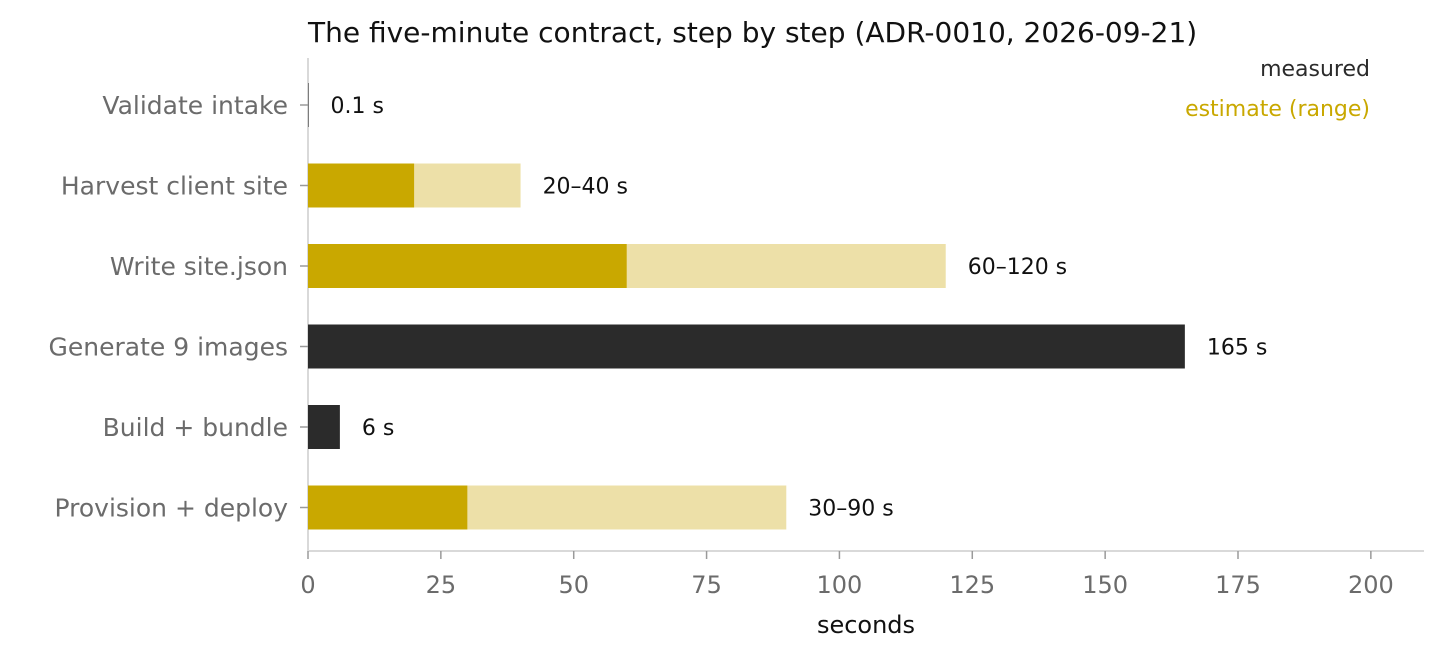 The width and height of the screenshot is (1444, 659). What do you see at coordinates (1315, 69) in the screenshot?
I see `legend-measured-label: measured` at bounding box center [1315, 69].